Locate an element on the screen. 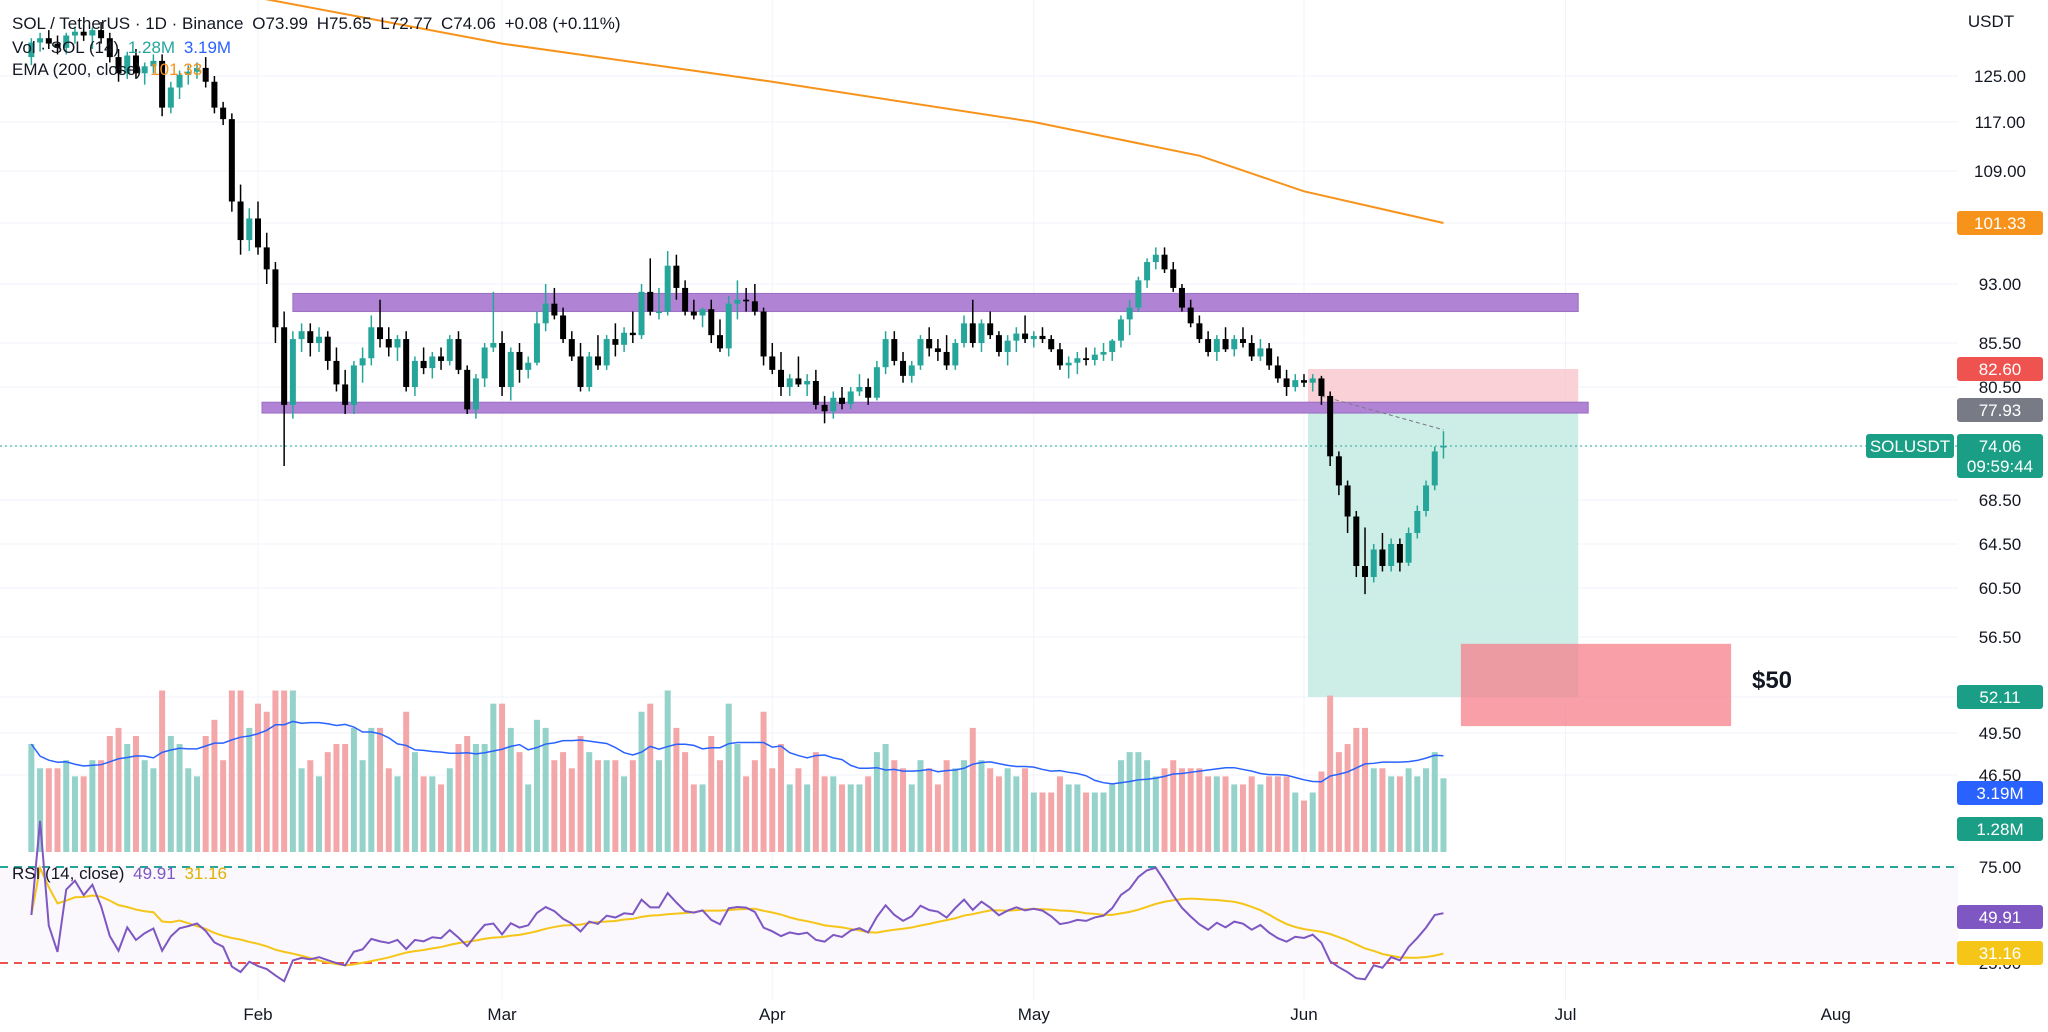 The width and height of the screenshot is (2048, 1032). x-tick-label: Feb is located at coordinates (257, 1014).